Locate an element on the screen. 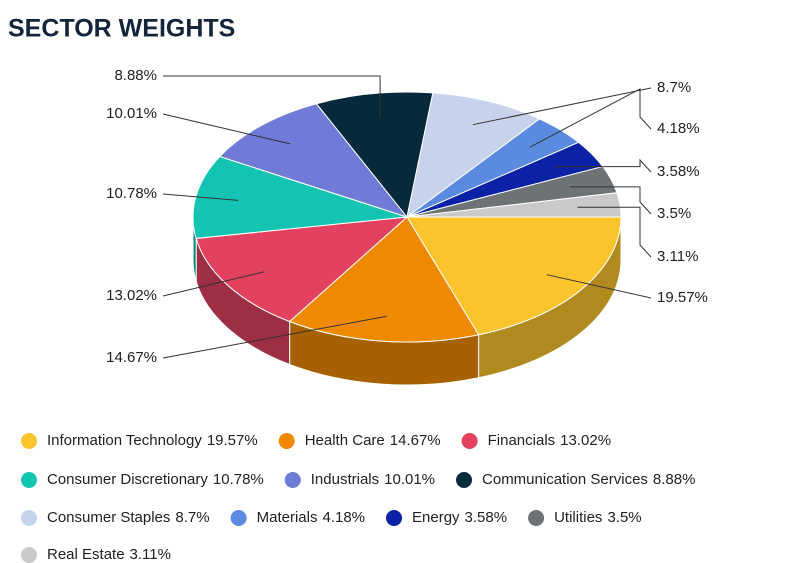 This screenshot has width=787, height=563. legend-label: Energy 3.58% is located at coordinates (459, 517).